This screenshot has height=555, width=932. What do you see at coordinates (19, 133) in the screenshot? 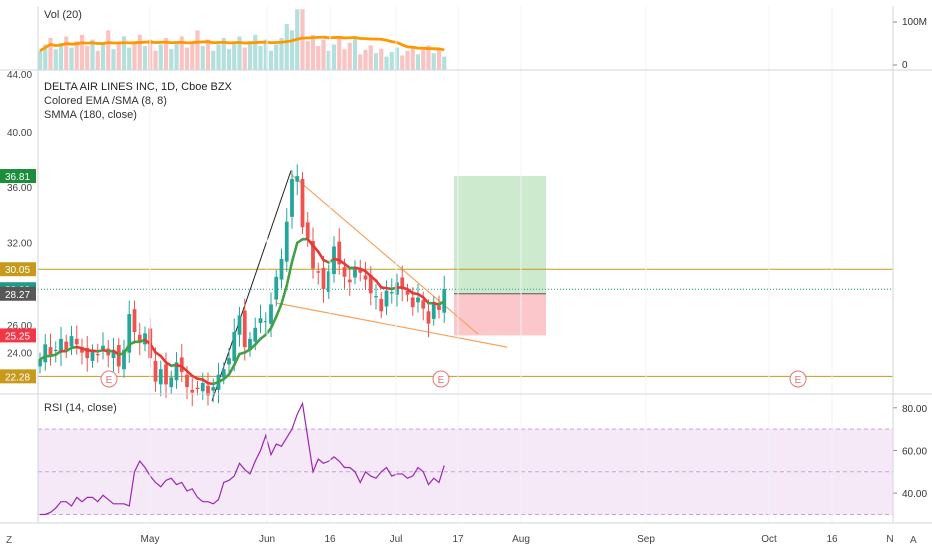
I see `price-tick-label: 40.00` at bounding box center [19, 133].